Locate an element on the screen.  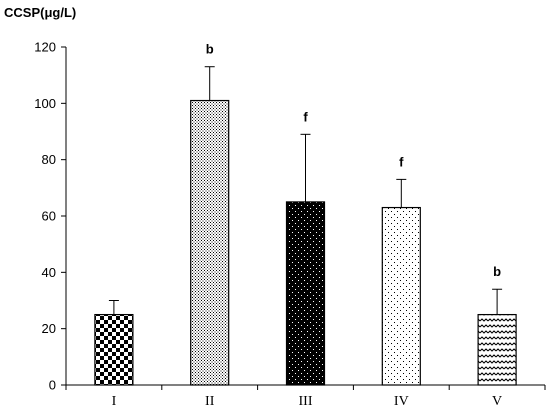
y-tick-label: 80 is located at coordinates (49, 159).